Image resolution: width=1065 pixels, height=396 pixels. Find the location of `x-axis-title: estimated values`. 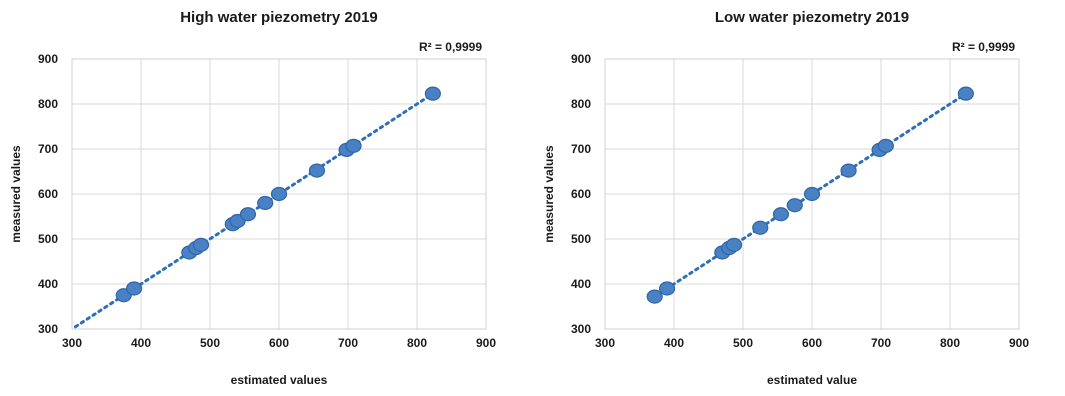

x-axis-title: estimated values is located at coordinates (279, 380).